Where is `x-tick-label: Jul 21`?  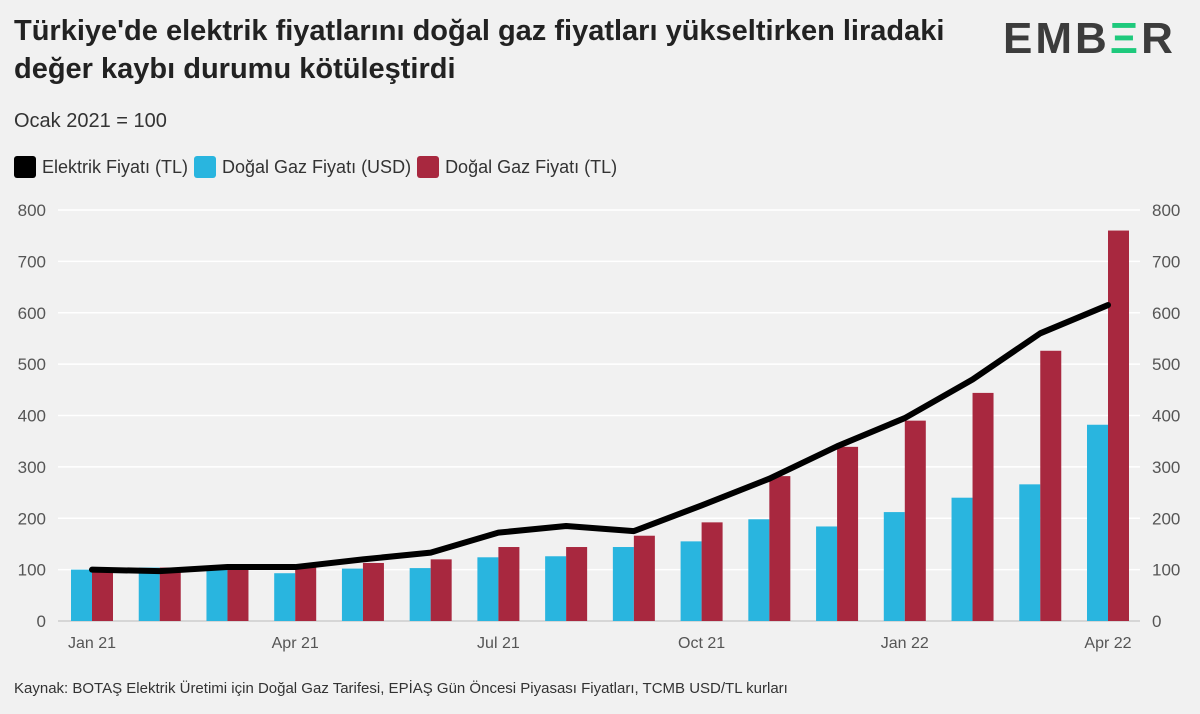 x-tick-label: Jul 21 is located at coordinates (498, 643).